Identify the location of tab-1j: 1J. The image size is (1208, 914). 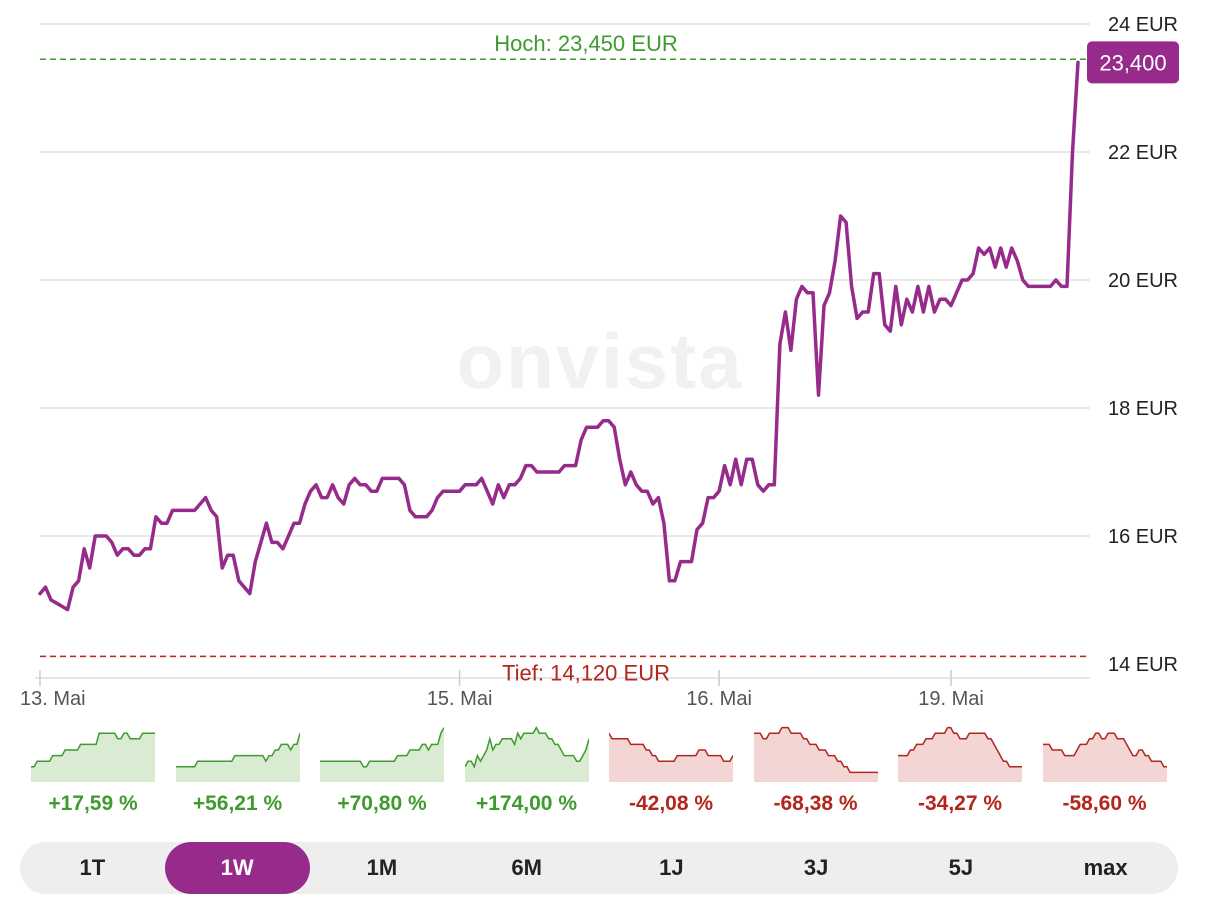
(671, 867).